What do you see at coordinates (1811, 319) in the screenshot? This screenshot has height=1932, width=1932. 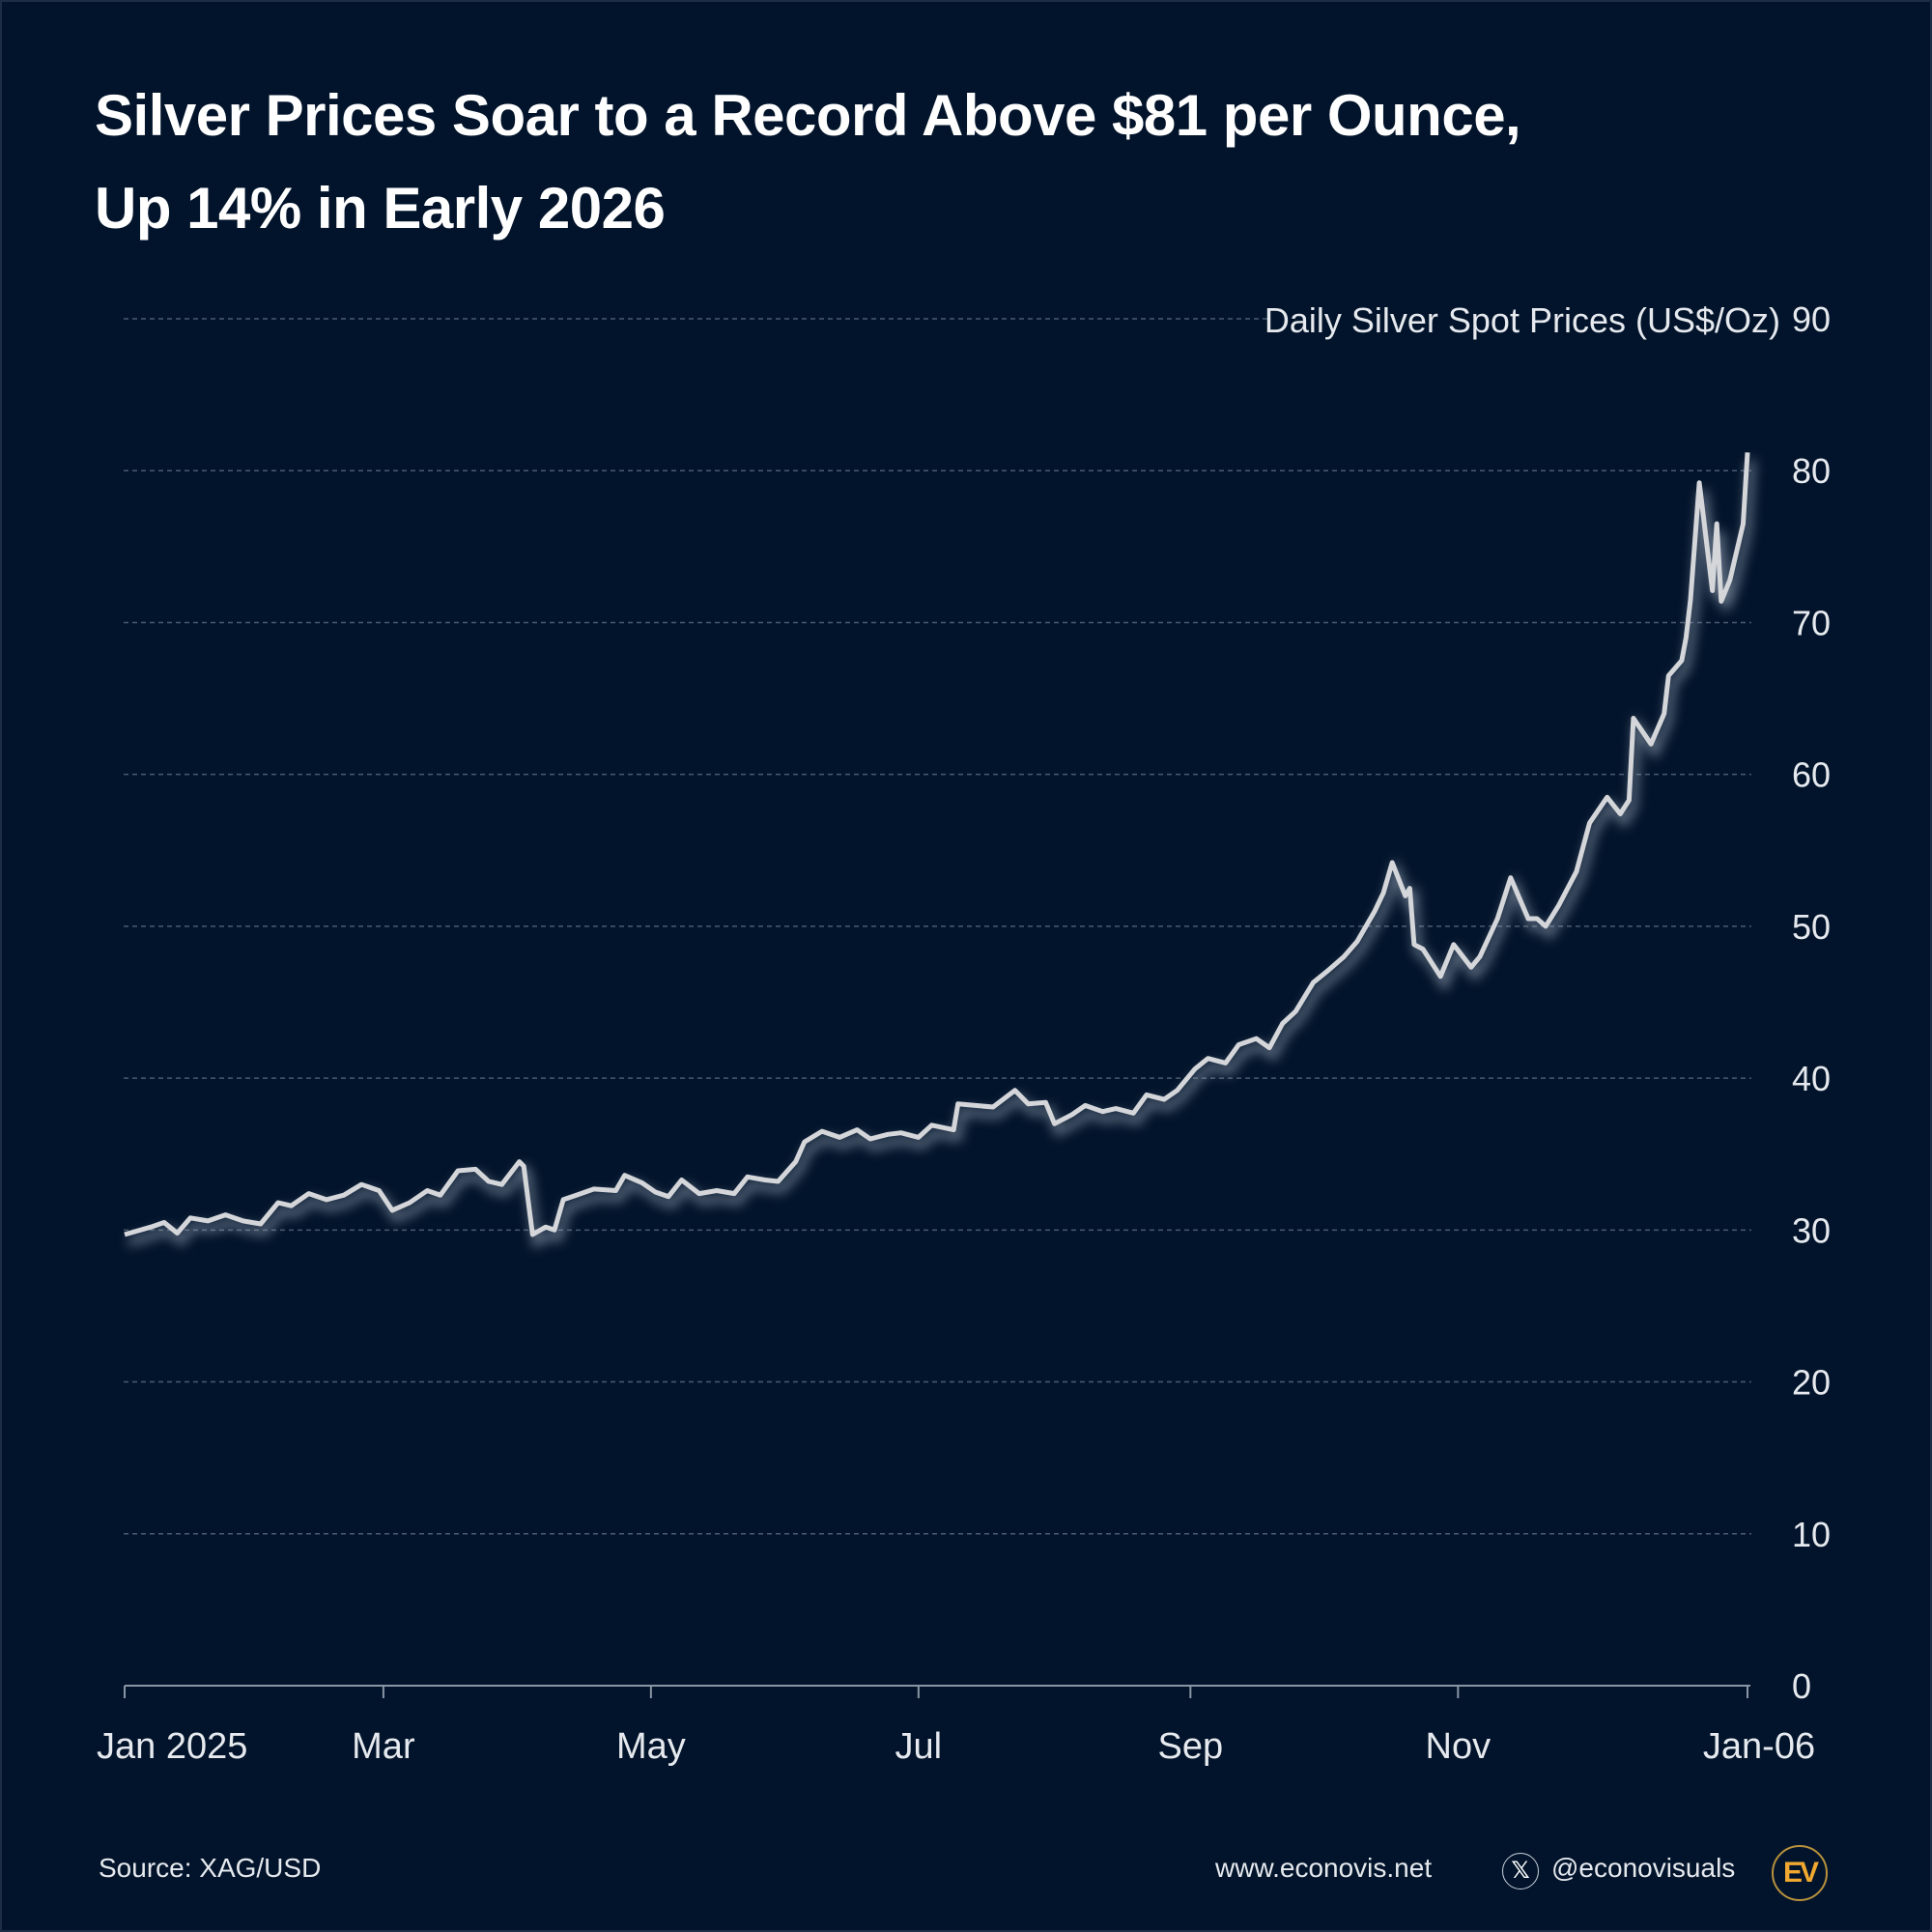 I see `y-tick-label: 90` at bounding box center [1811, 319].